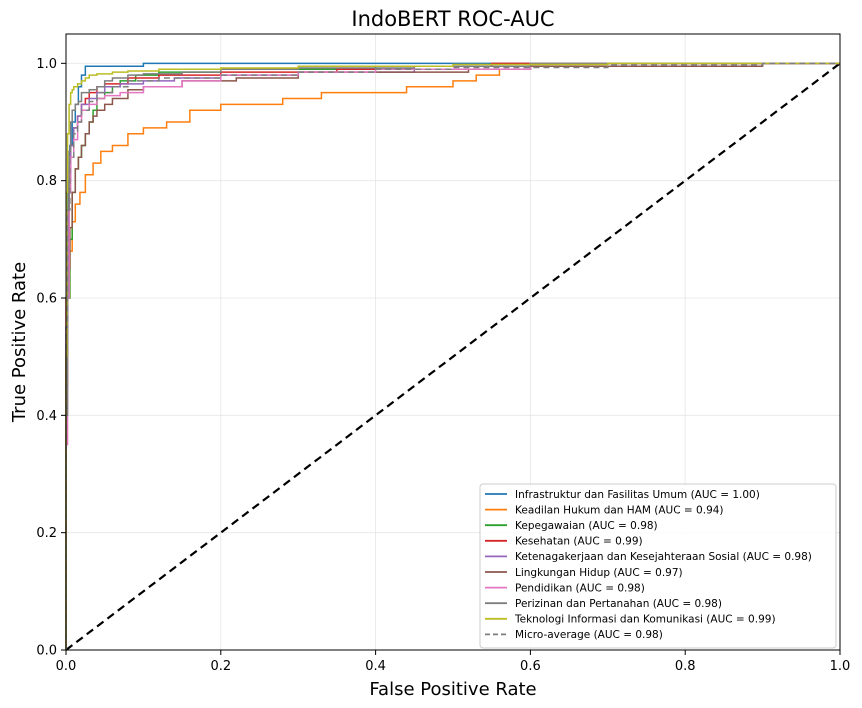  I want to click on legend-entry: Keadilan Hukum dan HAM (AUC = 0.94), so click(619, 510).